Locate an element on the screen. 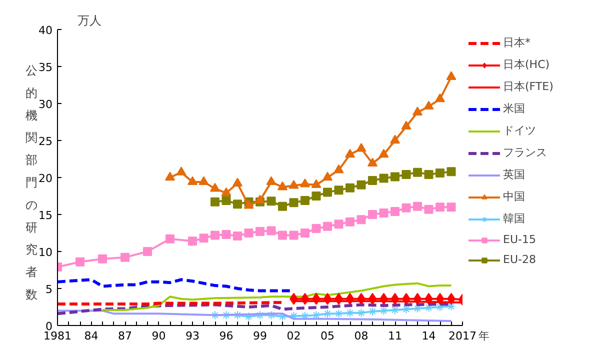 This screenshot has height=359, width=600. legend-label: 中国 is located at coordinates (514, 196).